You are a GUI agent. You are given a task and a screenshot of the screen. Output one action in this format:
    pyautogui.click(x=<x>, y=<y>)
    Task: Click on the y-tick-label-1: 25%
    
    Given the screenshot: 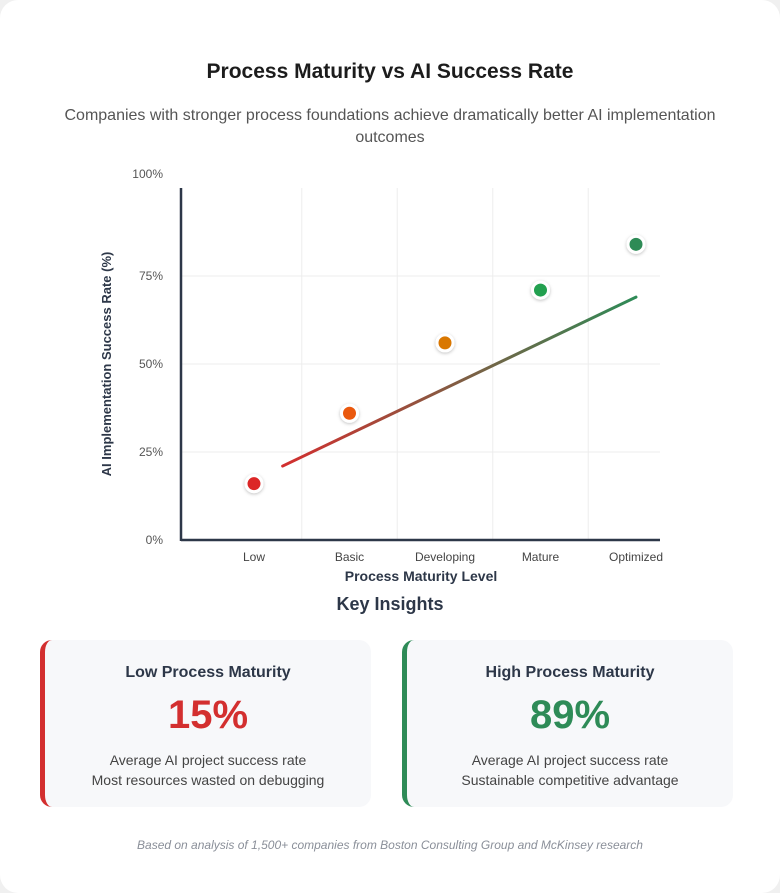 What is the action you would take?
    pyautogui.click(x=151, y=452)
    